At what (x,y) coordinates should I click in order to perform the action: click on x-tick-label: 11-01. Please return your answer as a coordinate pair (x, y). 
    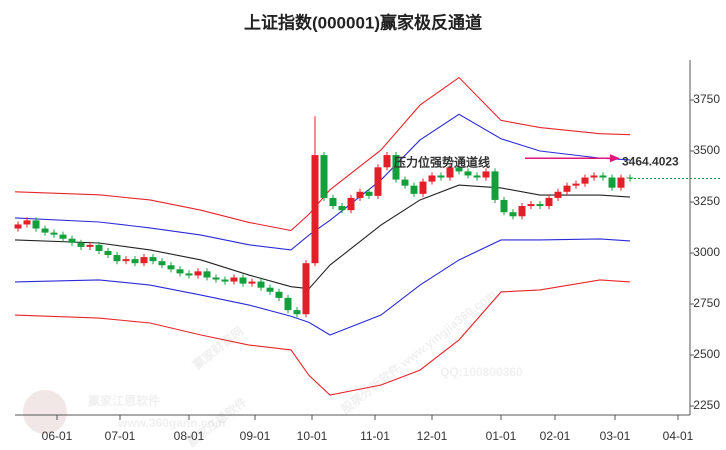
    Looking at the image, I should click on (375, 436).